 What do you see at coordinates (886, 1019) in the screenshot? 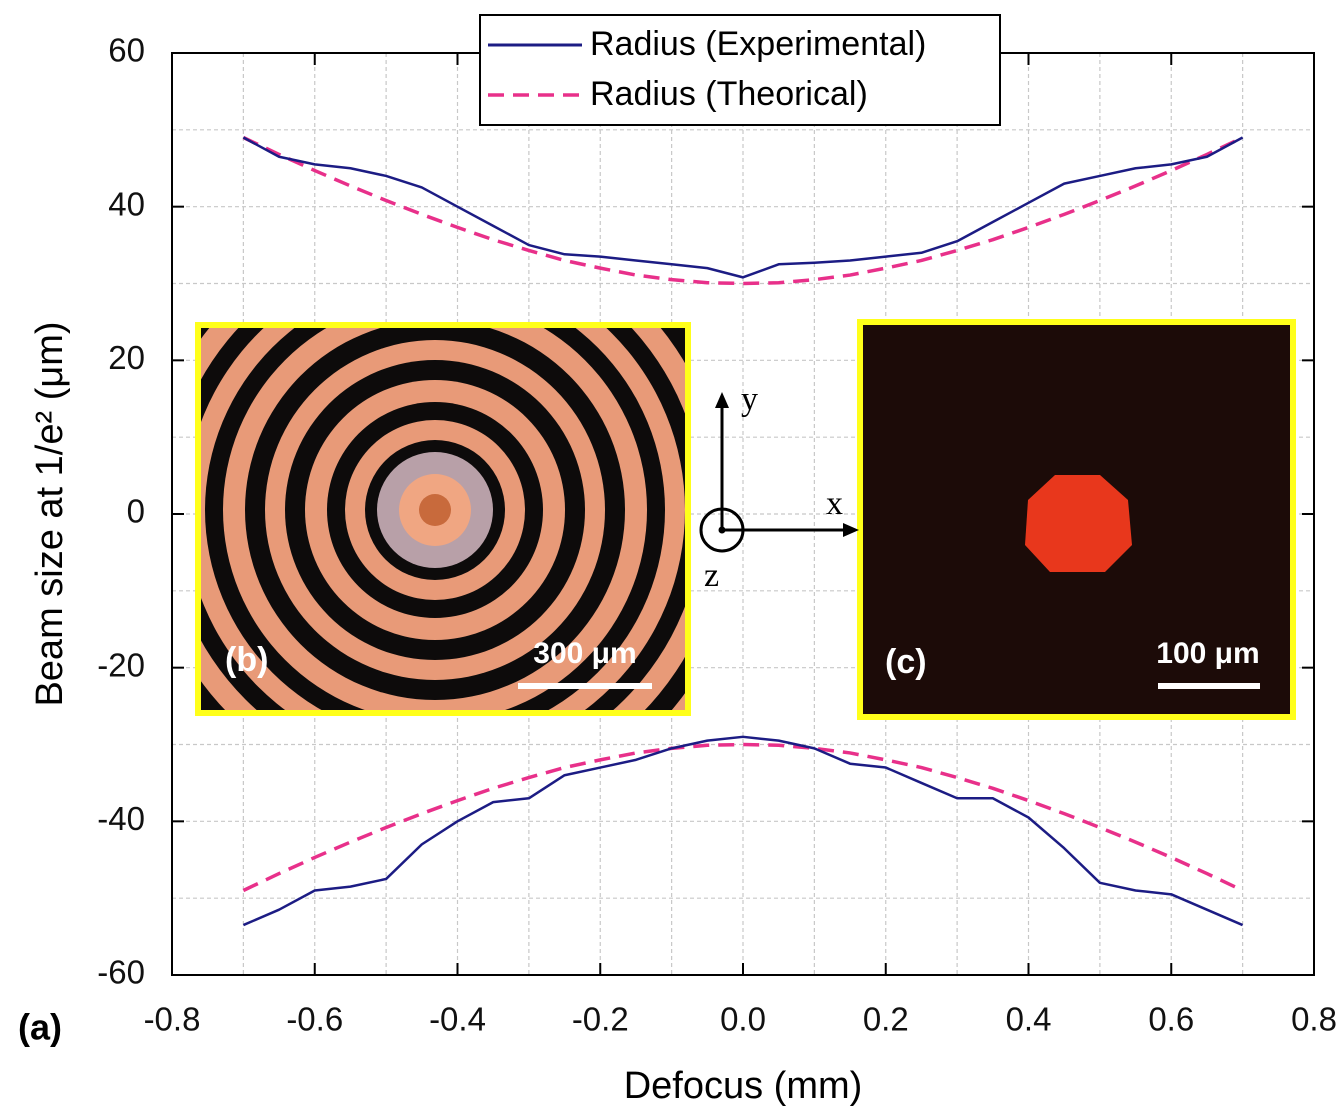
I see `x-tick-label: 0.2` at bounding box center [886, 1019].